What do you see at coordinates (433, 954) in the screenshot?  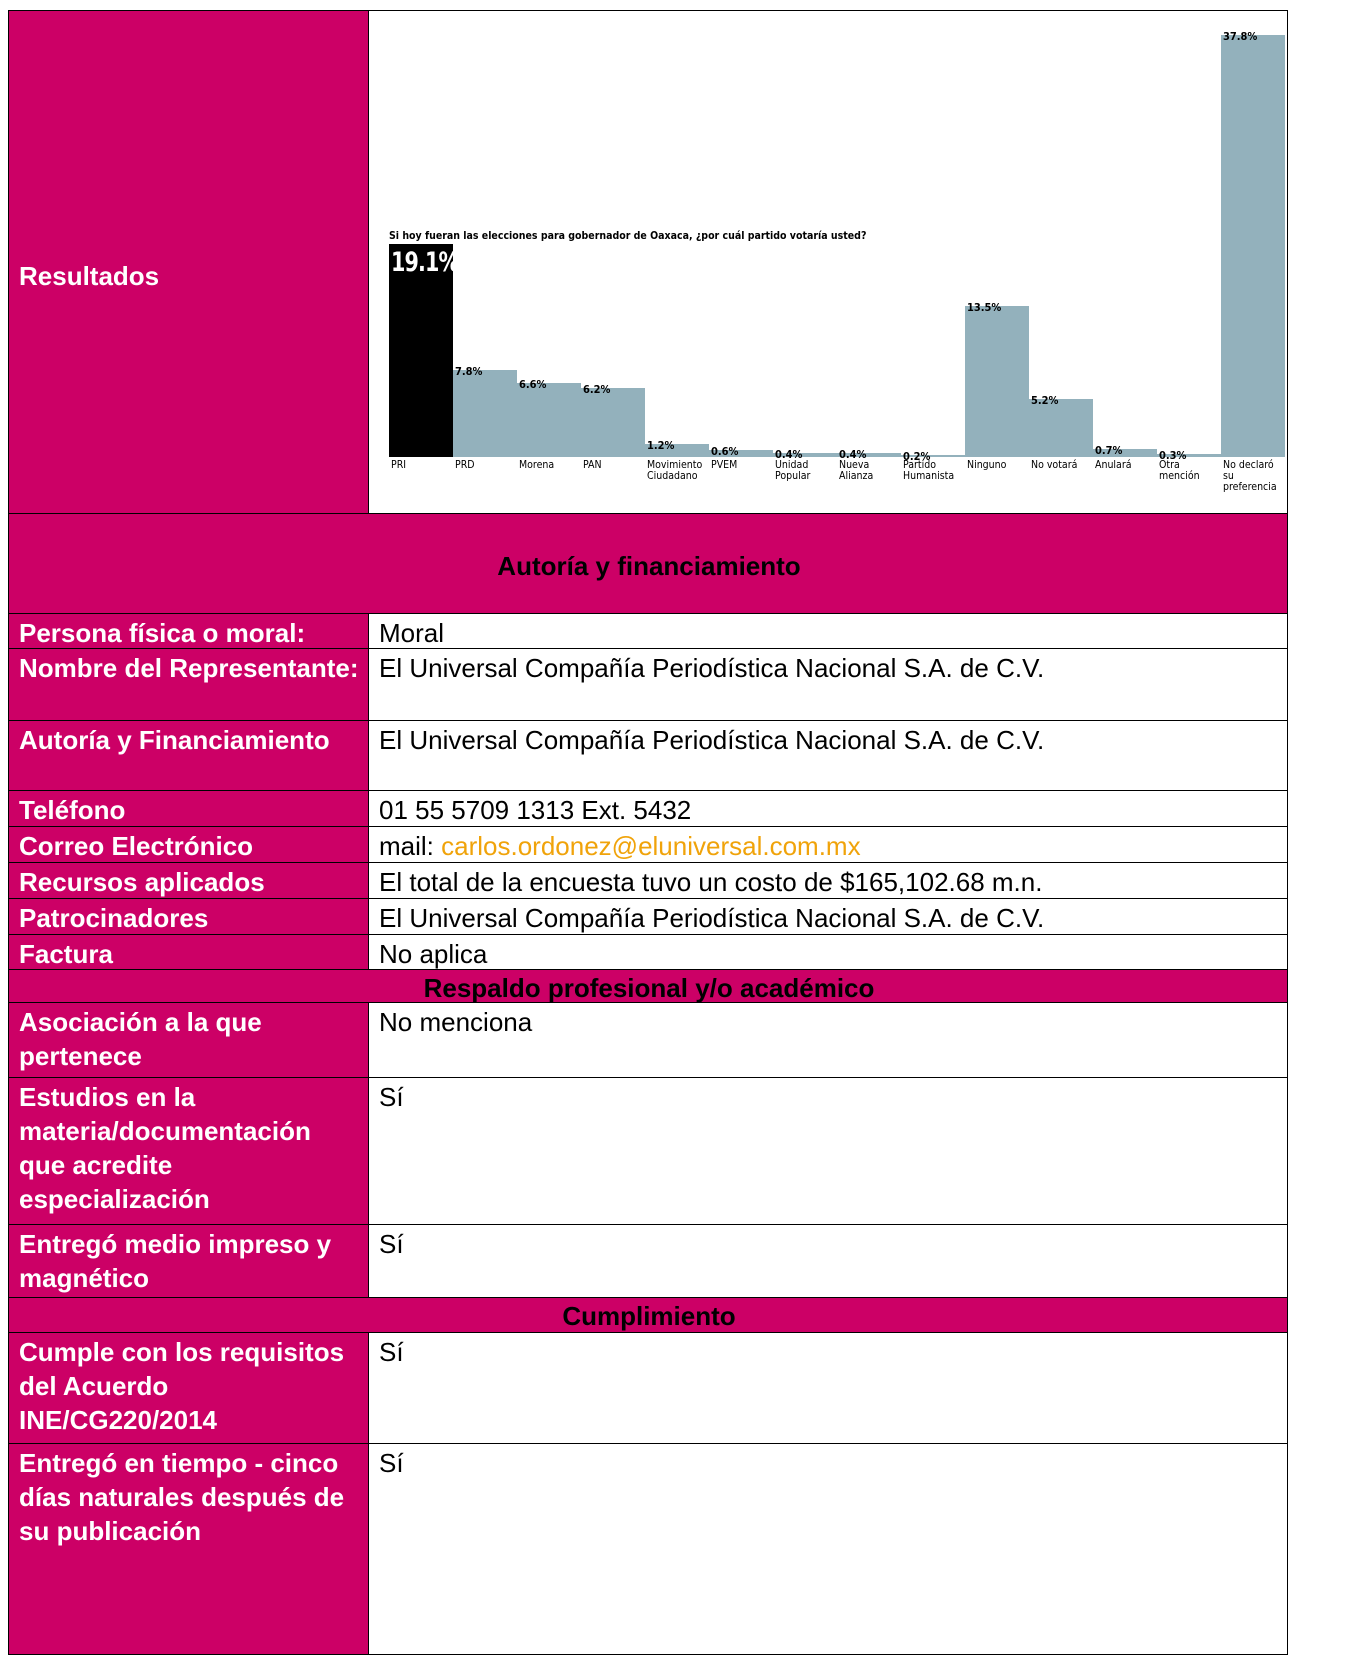 I see `value-text: No aplica` at bounding box center [433, 954].